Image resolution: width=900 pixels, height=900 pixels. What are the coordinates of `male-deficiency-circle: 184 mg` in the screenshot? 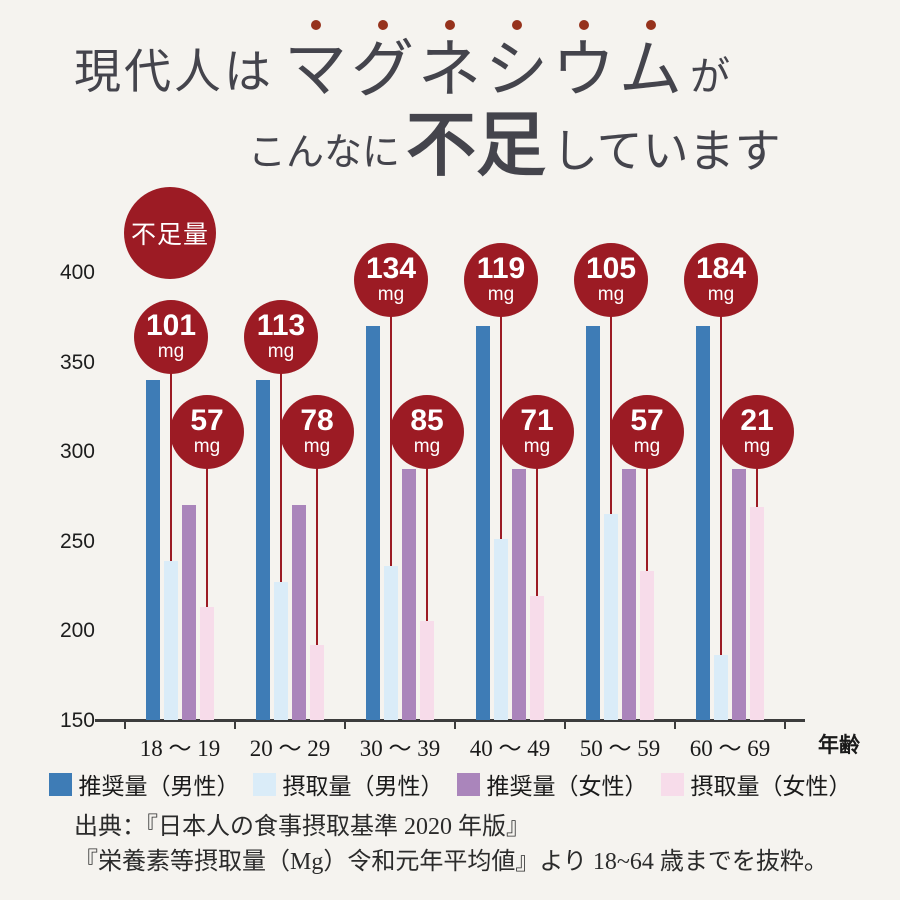 It's located at (721, 280).